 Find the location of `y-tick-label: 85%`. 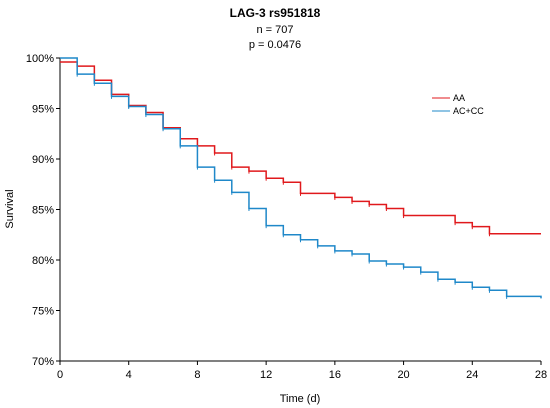

y-tick-label: 85% is located at coordinates (43, 211).